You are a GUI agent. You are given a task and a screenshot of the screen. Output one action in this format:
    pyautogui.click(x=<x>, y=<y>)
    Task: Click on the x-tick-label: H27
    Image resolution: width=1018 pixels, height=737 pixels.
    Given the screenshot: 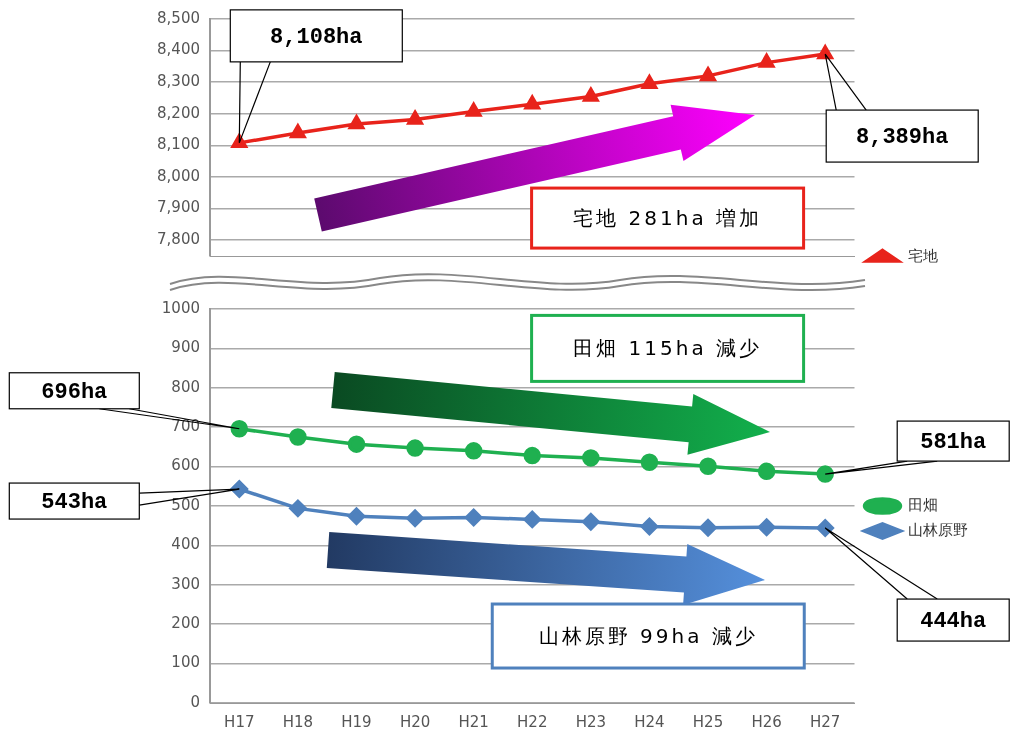 What is the action you would take?
    pyautogui.click(x=825, y=721)
    